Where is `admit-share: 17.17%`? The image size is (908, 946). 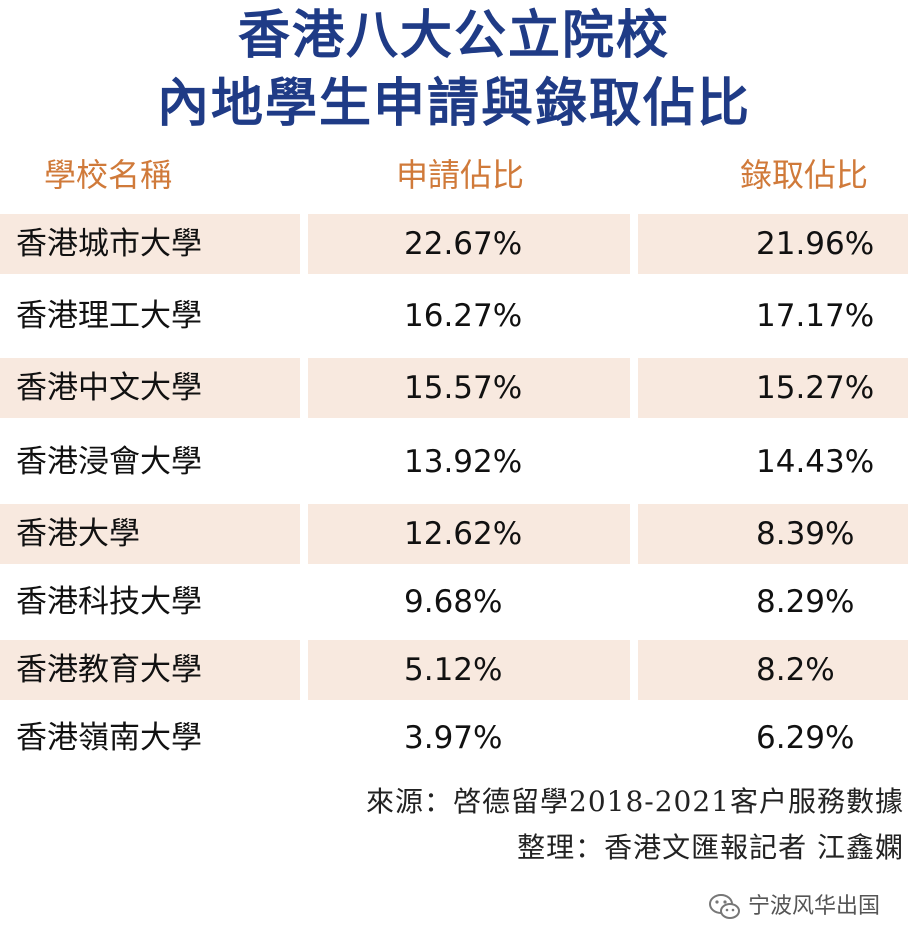
admit-share: 17.17% is located at coordinates (815, 316).